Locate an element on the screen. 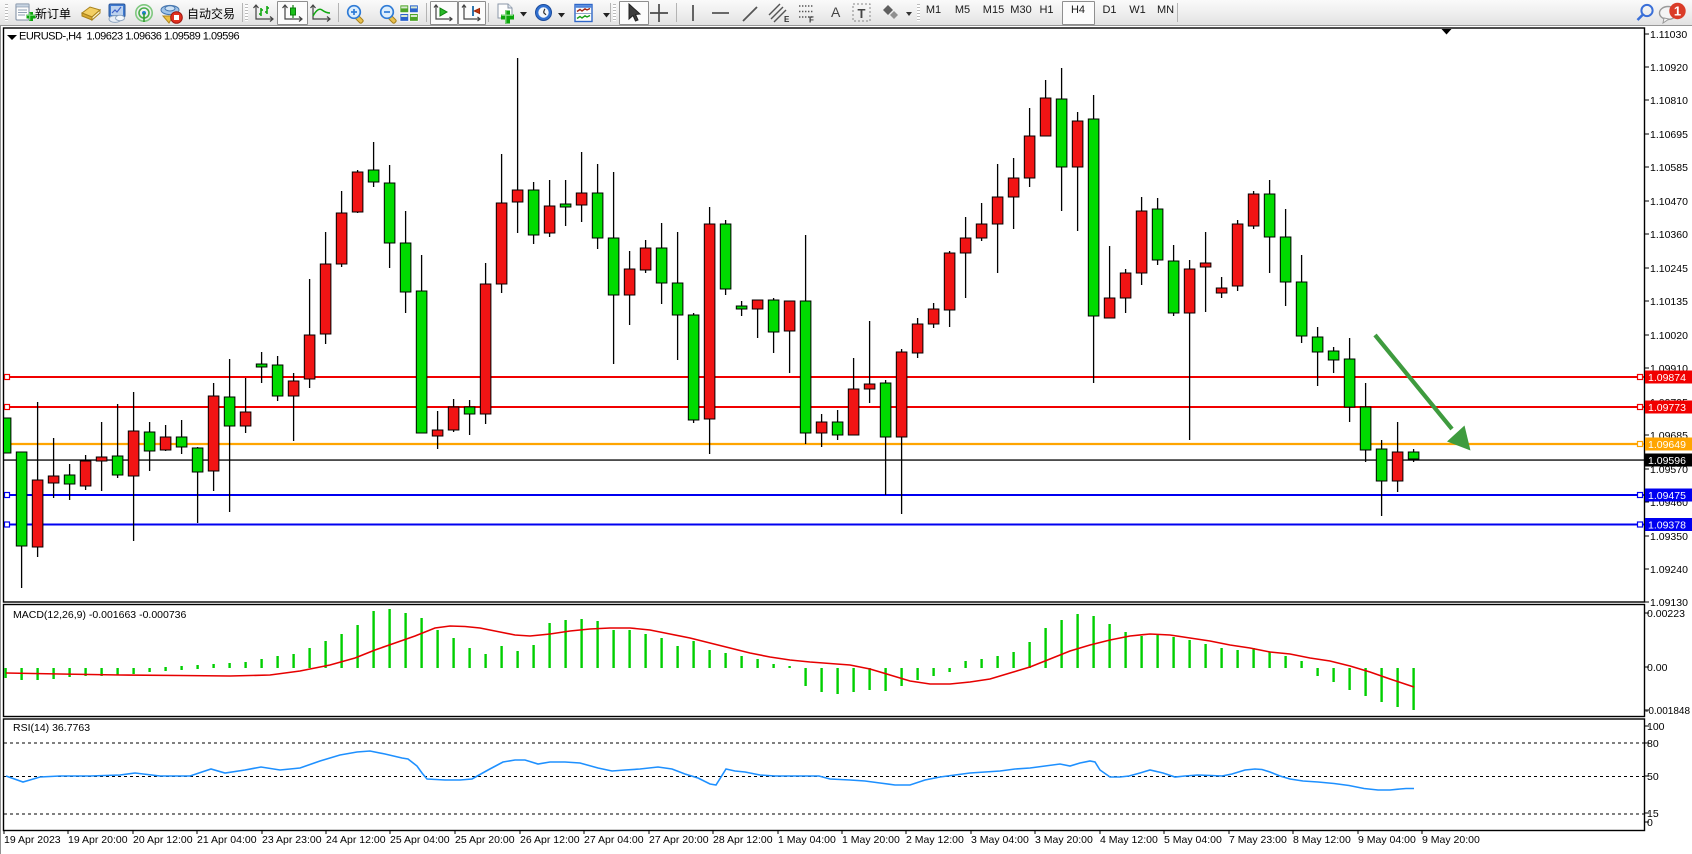 The width and height of the screenshot is (1692, 854). svg-text: 21 Apr 04:00 is located at coordinates (227, 840).